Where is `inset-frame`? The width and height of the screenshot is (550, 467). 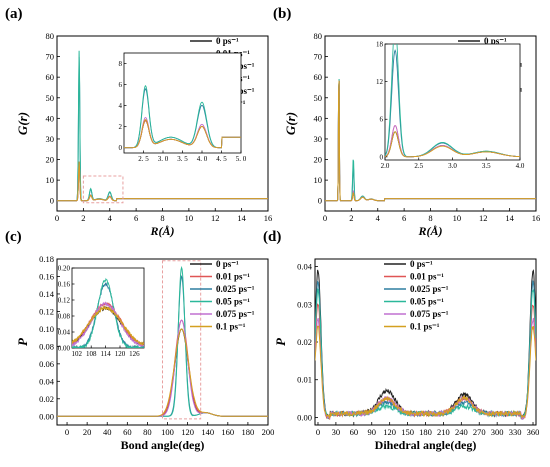
inset-frame is located at coordinates (182, 103).